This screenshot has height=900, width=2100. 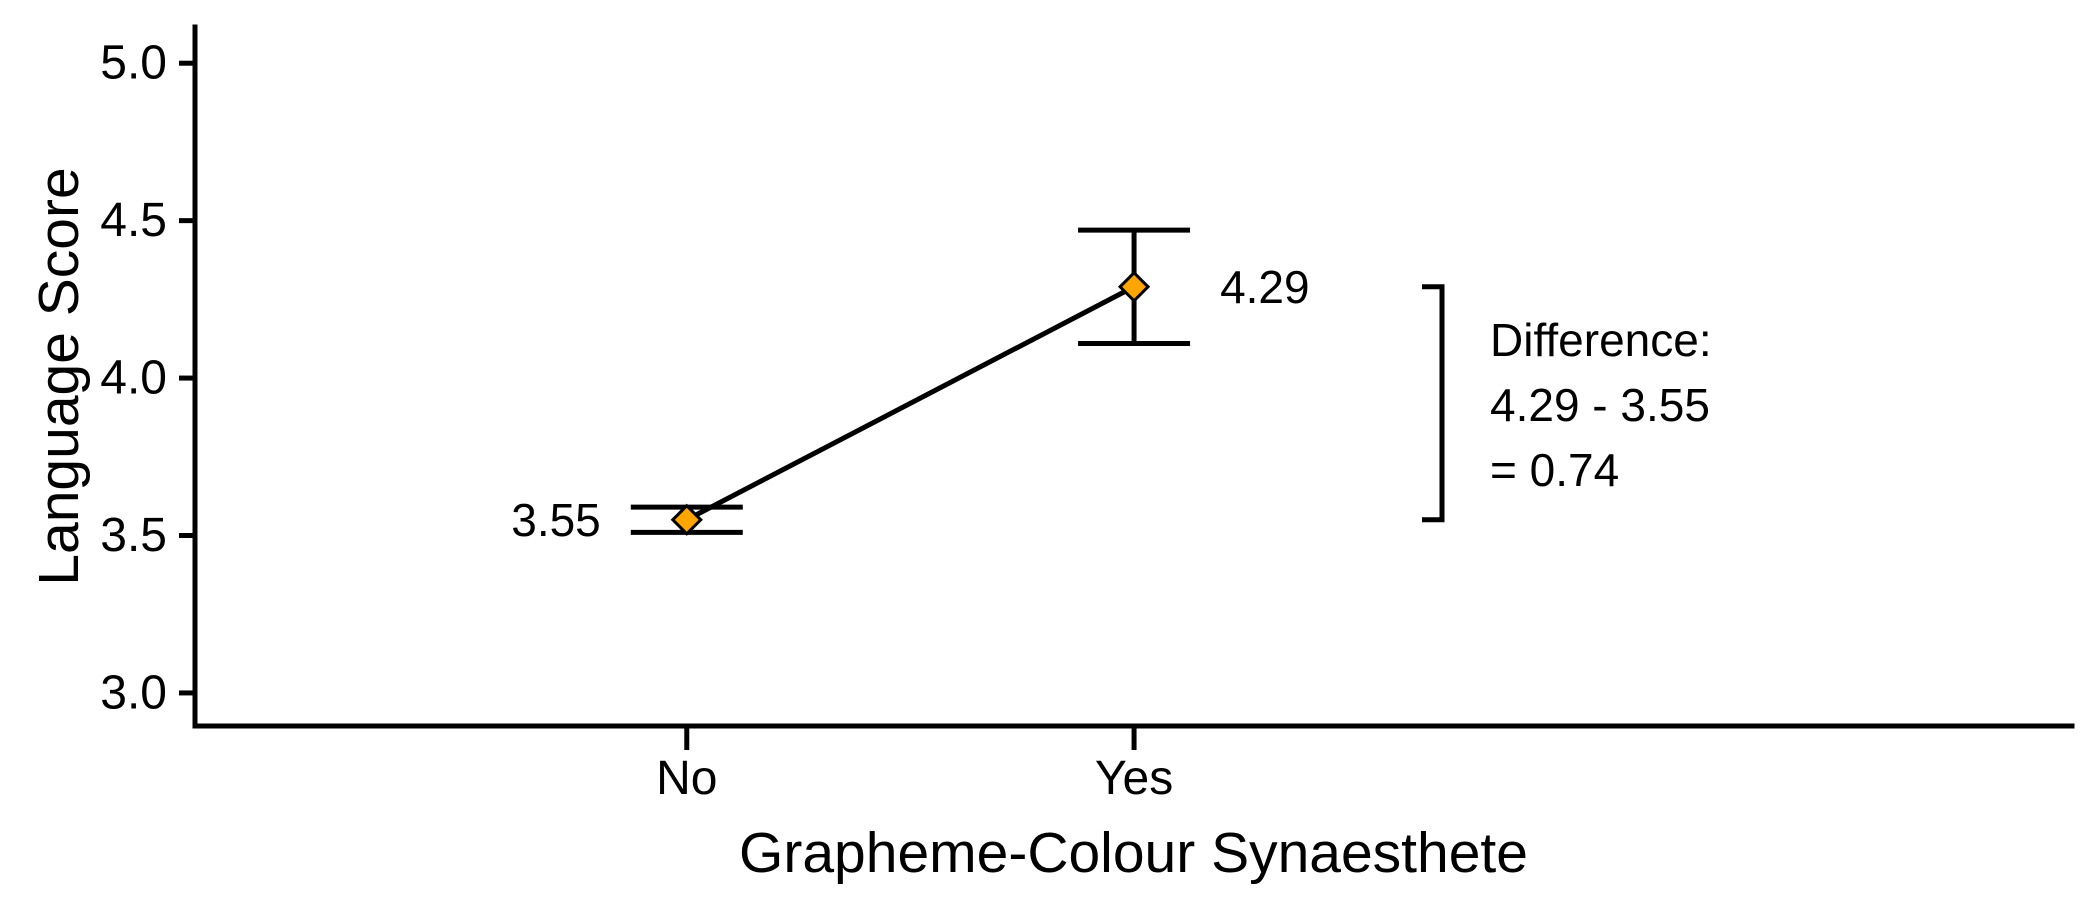 I want to click on y-tick-label: 5.0, so click(x=133, y=63).